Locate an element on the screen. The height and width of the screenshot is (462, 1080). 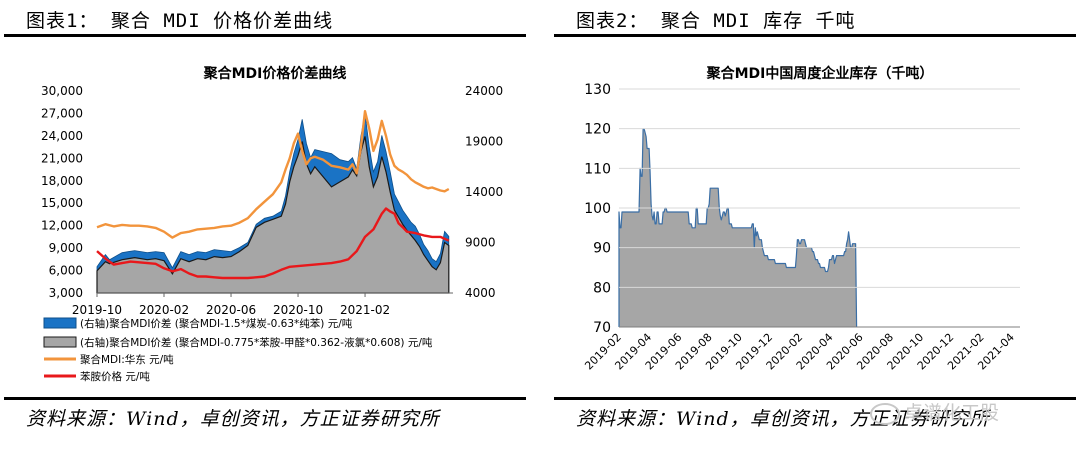
chart2-y-tick: 120 is located at coordinates (597, 130).